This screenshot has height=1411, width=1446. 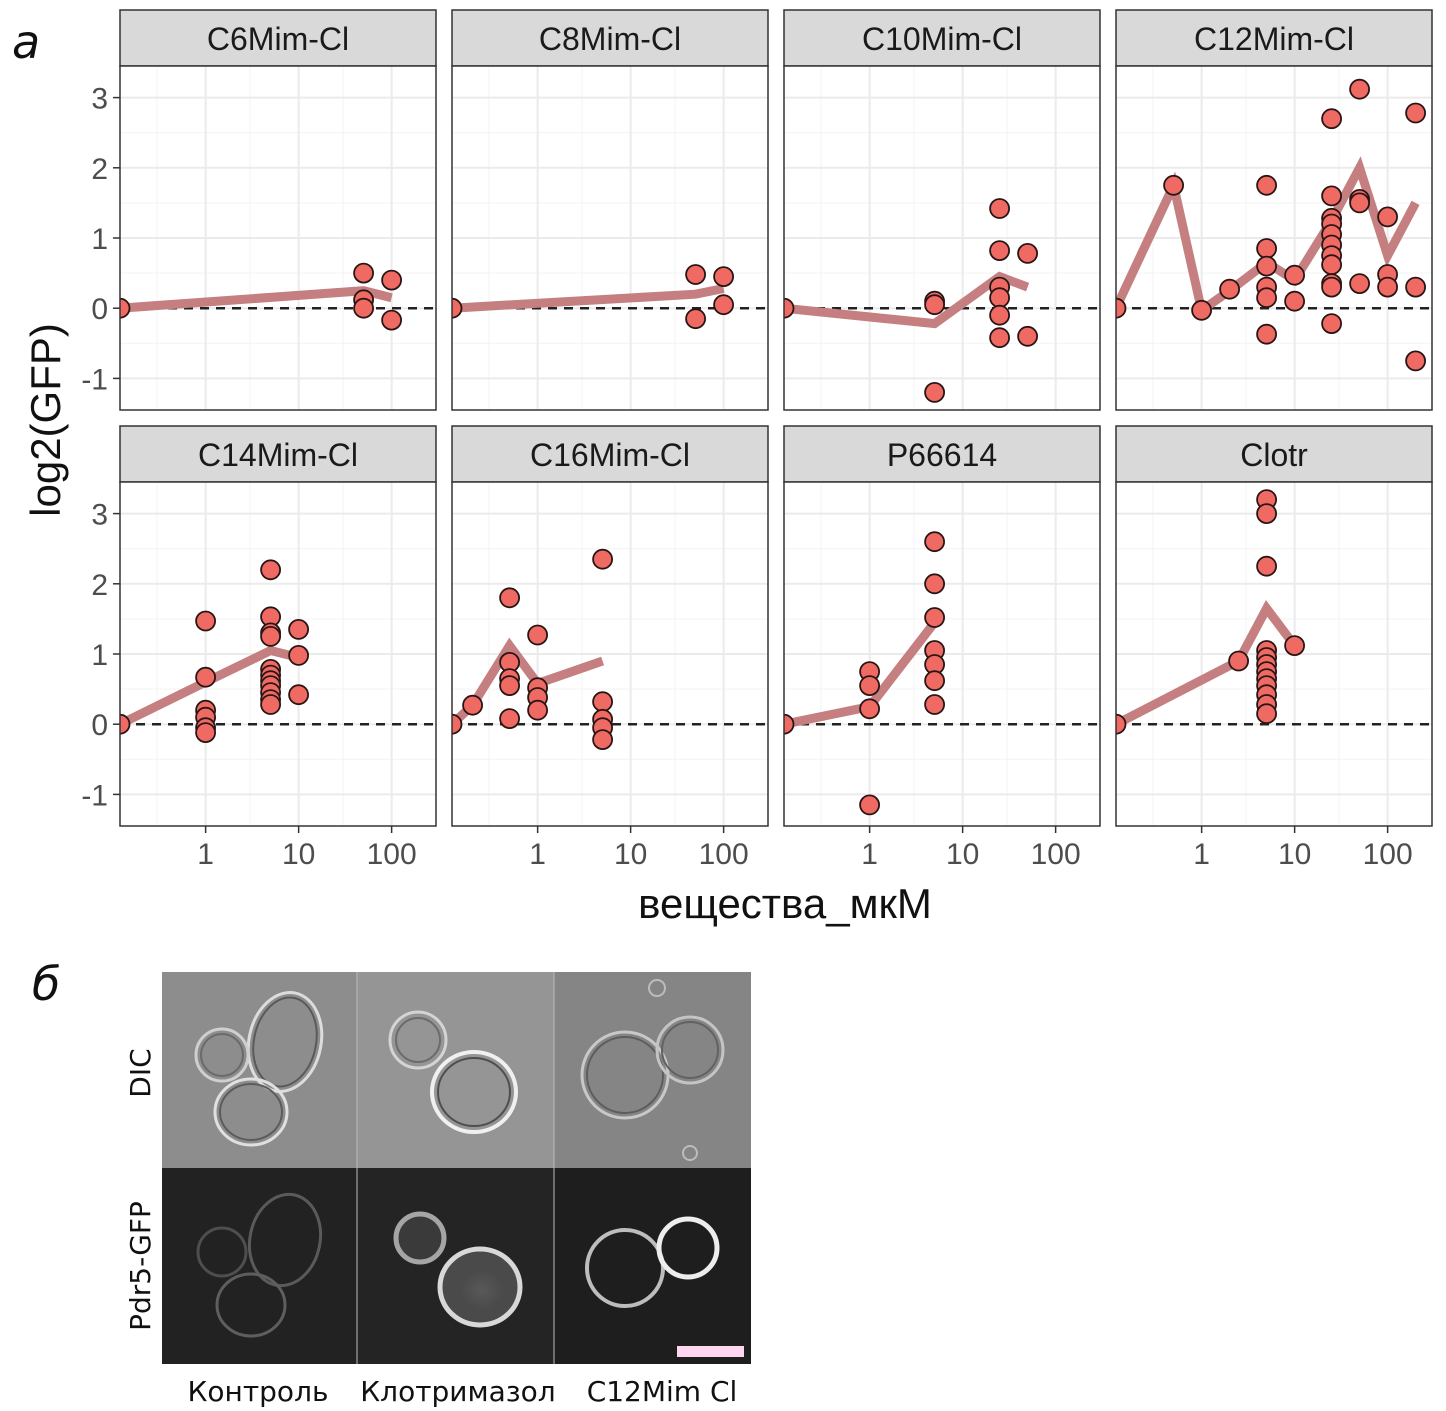 I want to click on column-label-clotrimazole: Клотримазол, so click(x=457, y=1391).